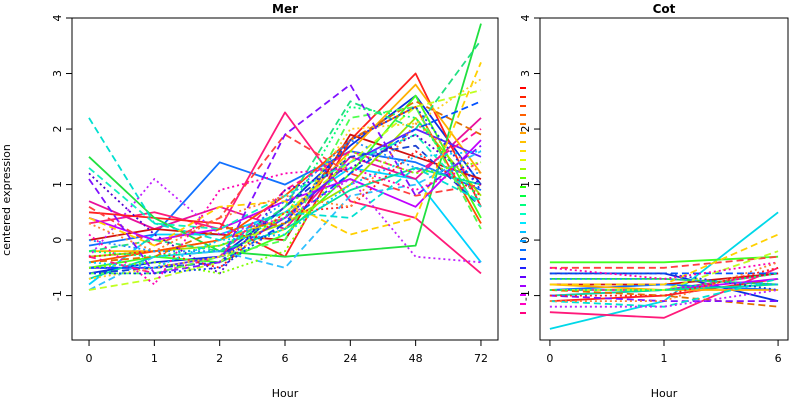  What do you see at coordinates (57, 295) in the screenshot?
I see `y-tick-label: -1` at bounding box center [57, 295].